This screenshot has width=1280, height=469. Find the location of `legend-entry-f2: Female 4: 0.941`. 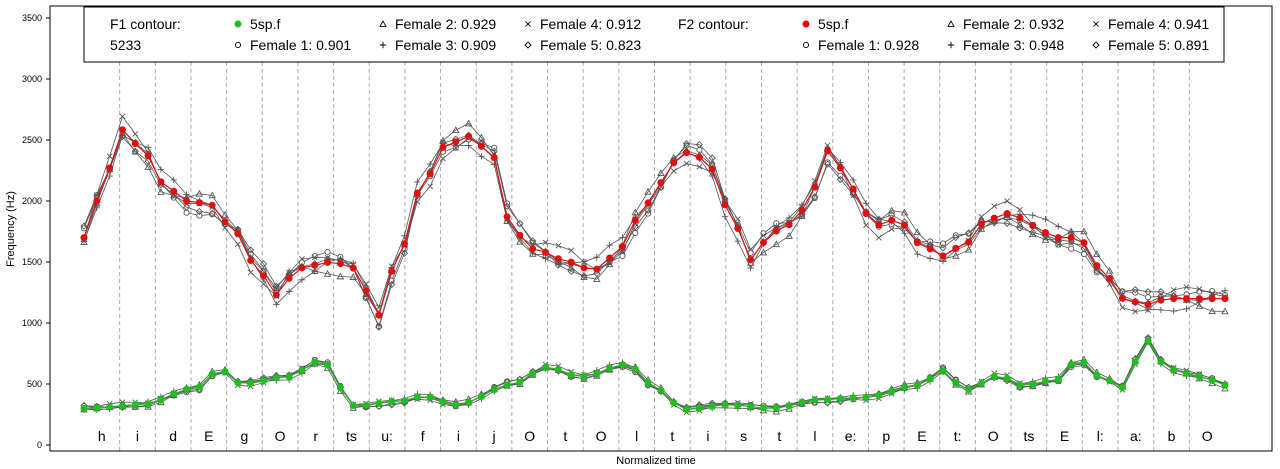

legend-entry-f2: Female 4: 0.941 is located at coordinates (1151, 24).